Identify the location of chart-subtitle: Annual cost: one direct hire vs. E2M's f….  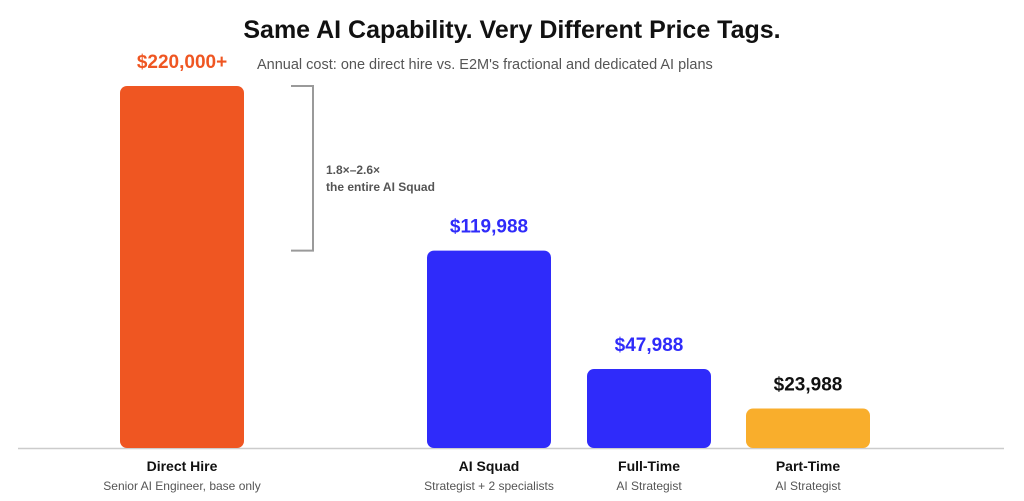
(485, 65).